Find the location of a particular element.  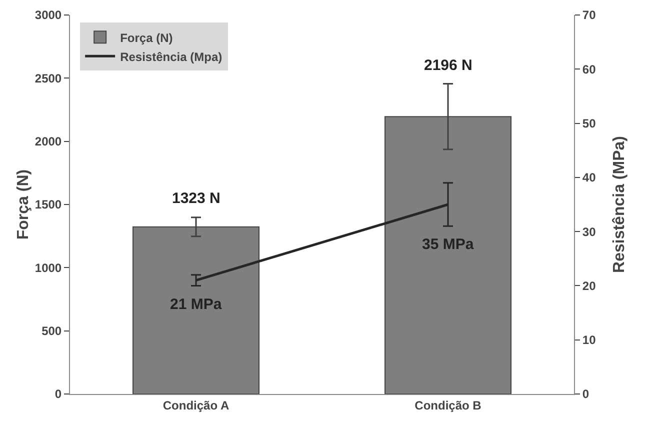

y-axis-title: Força (N) is located at coordinates (23, 204).